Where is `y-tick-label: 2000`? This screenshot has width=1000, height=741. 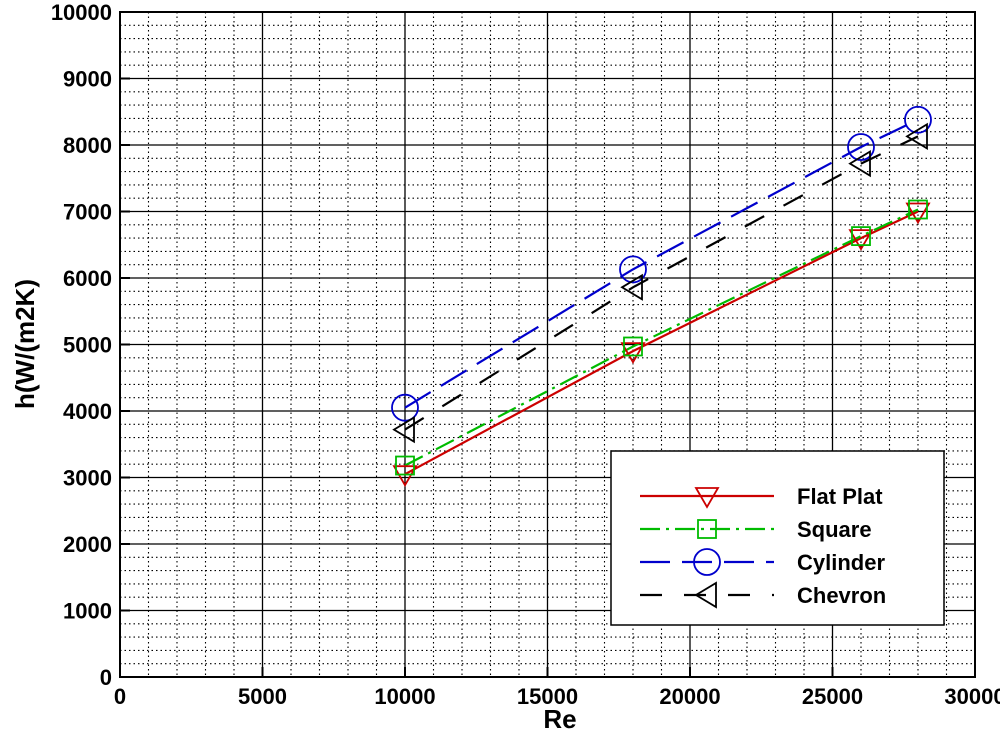 y-tick-label: 2000 is located at coordinates (87, 544).